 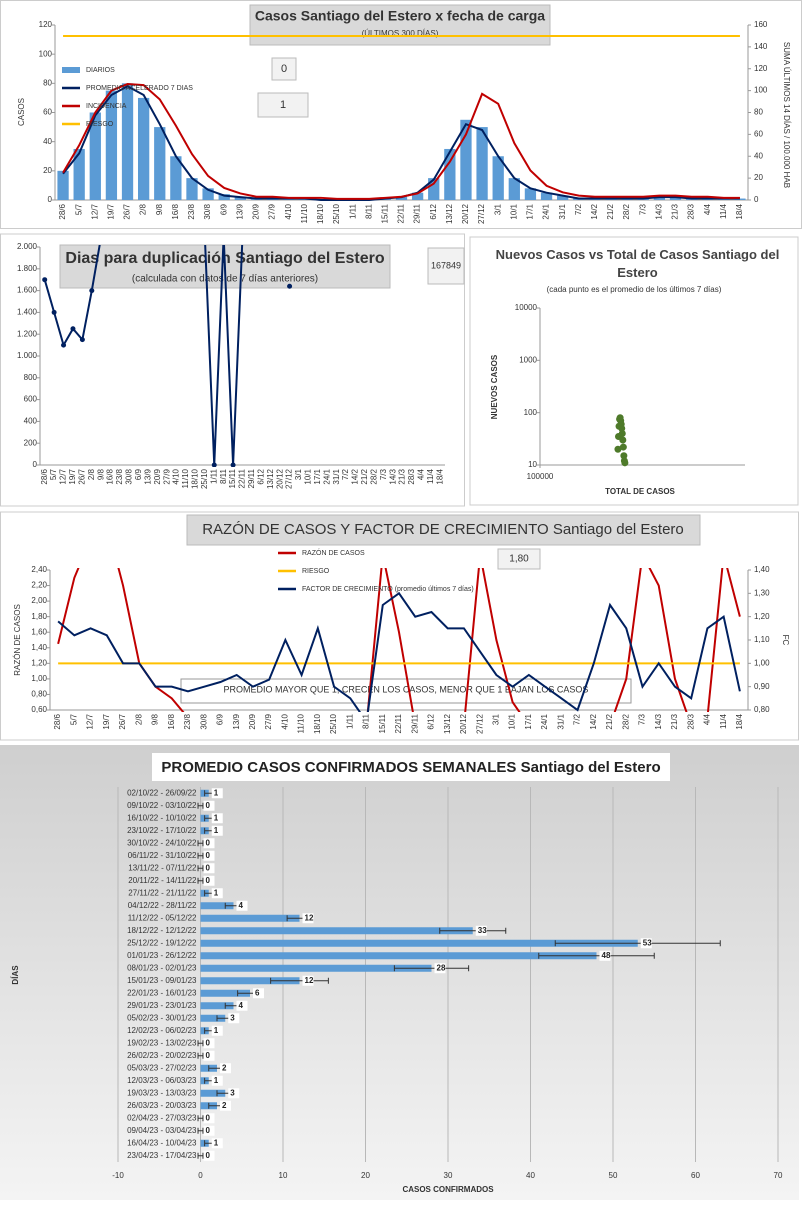 What do you see at coordinates (411, 476) in the screenshot?
I see `x-tick-label: 28/3` at bounding box center [411, 476].